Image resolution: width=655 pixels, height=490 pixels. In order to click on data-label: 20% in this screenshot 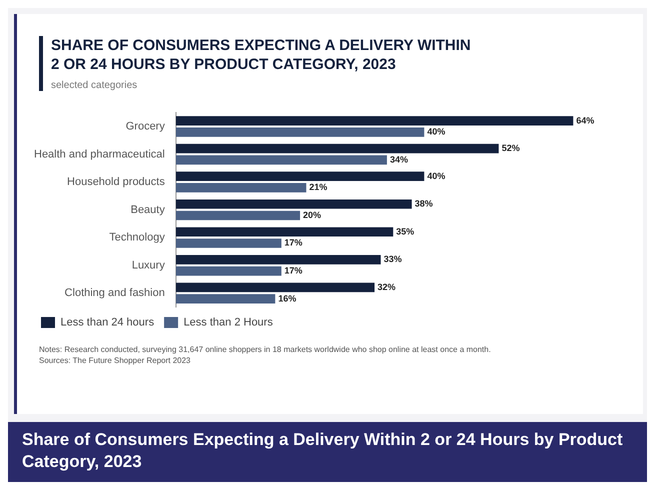, I will do `click(312, 215)`.